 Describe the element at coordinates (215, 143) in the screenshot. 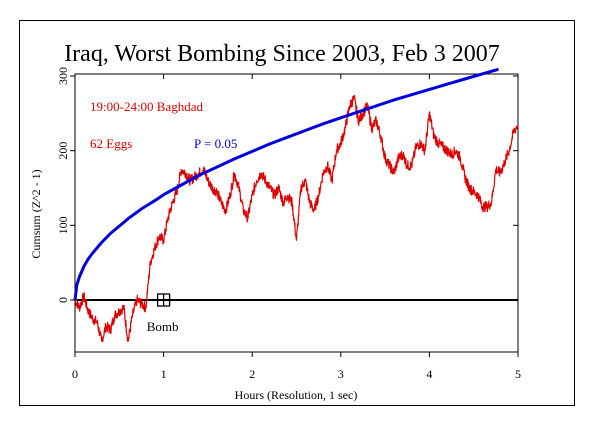

I see `annotation-p-value: P = 0.05` at that location.